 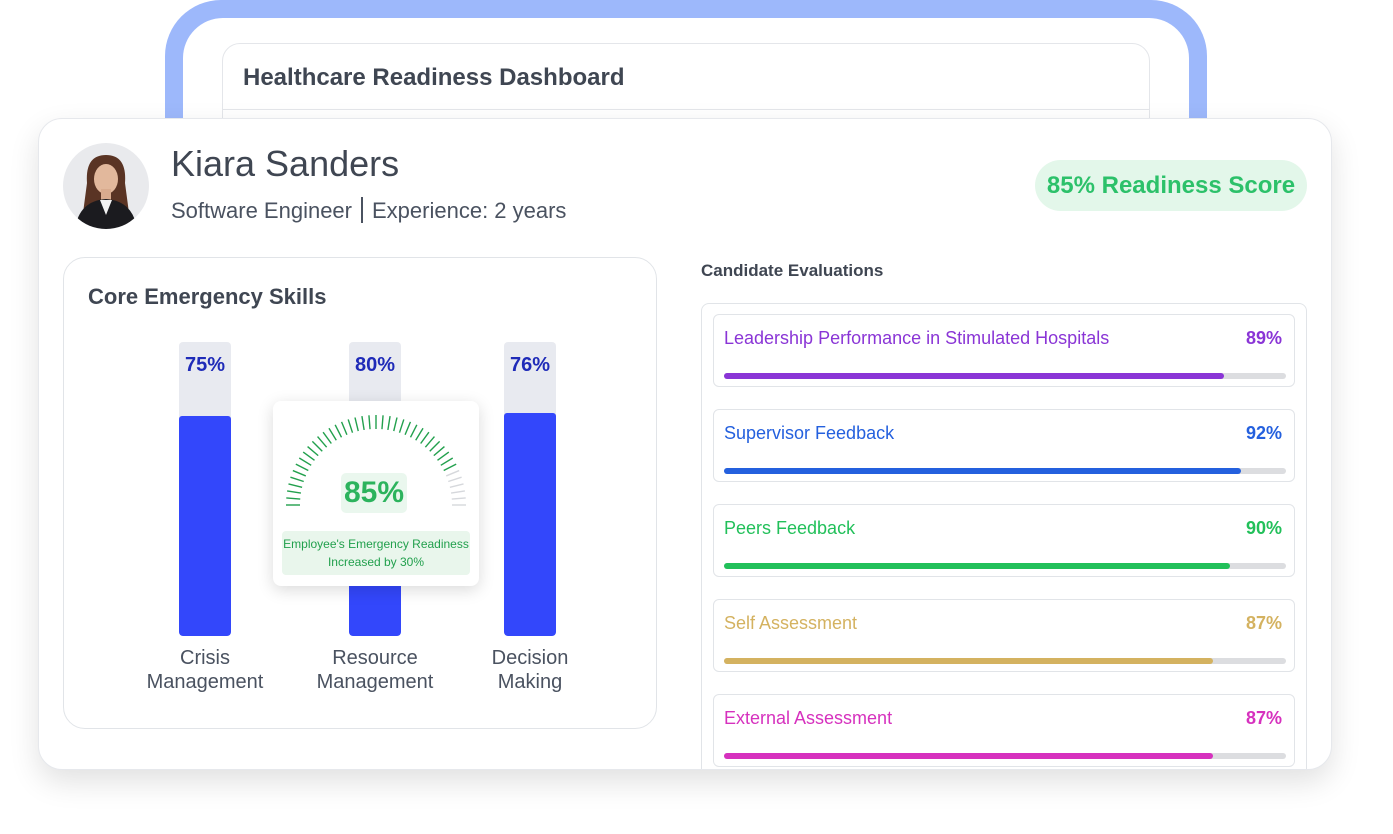 I want to click on gauge-value: 85%, so click(x=374, y=493).